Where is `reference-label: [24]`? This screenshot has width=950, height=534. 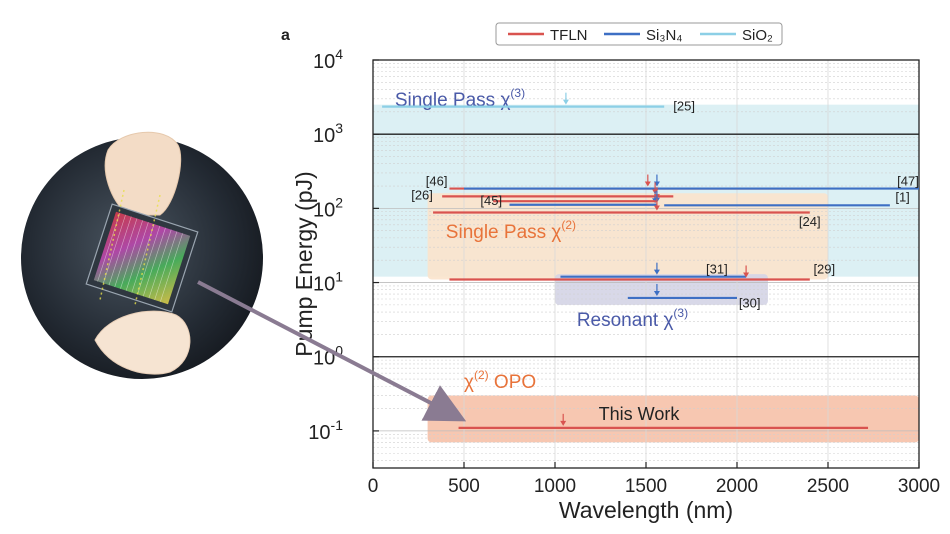 reference-label: [24] is located at coordinates (810, 221).